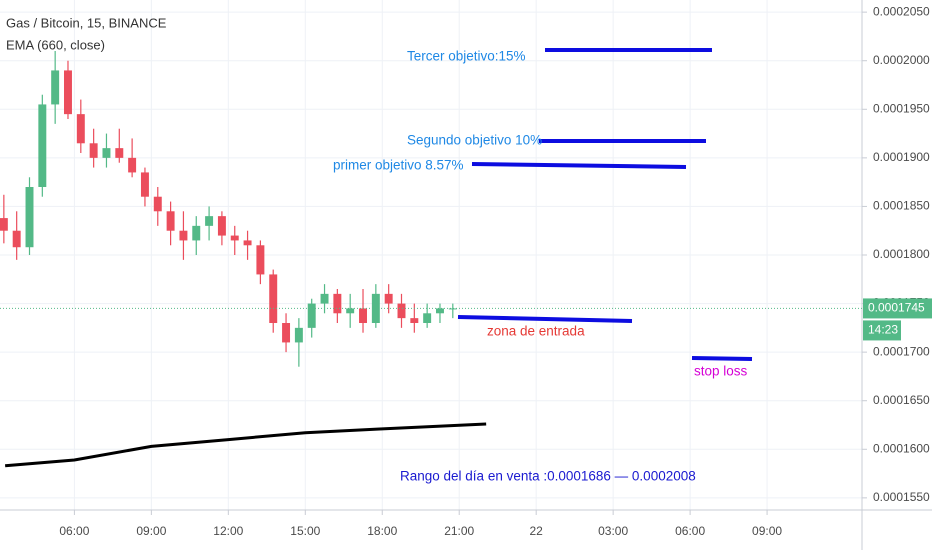 The height and width of the screenshot is (550, 932). What do you see at coordinates (721, 371) in the screenshot?
I see `annotation: stop loss` at bounding box center [721, 371].